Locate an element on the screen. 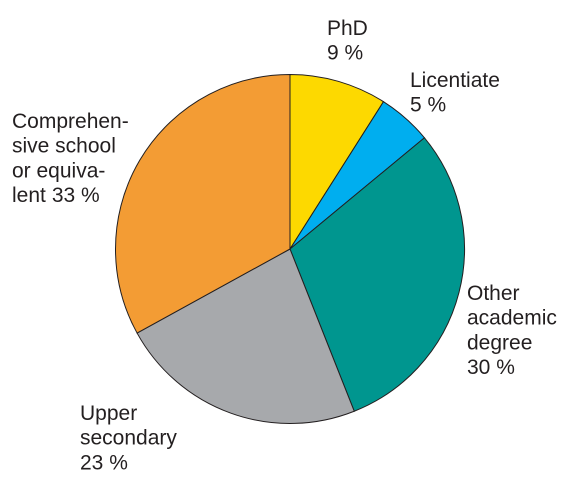 Image resolution: width=564 pixels, height=478 pixels. label-line: Other is located at coordinates (493, 293).